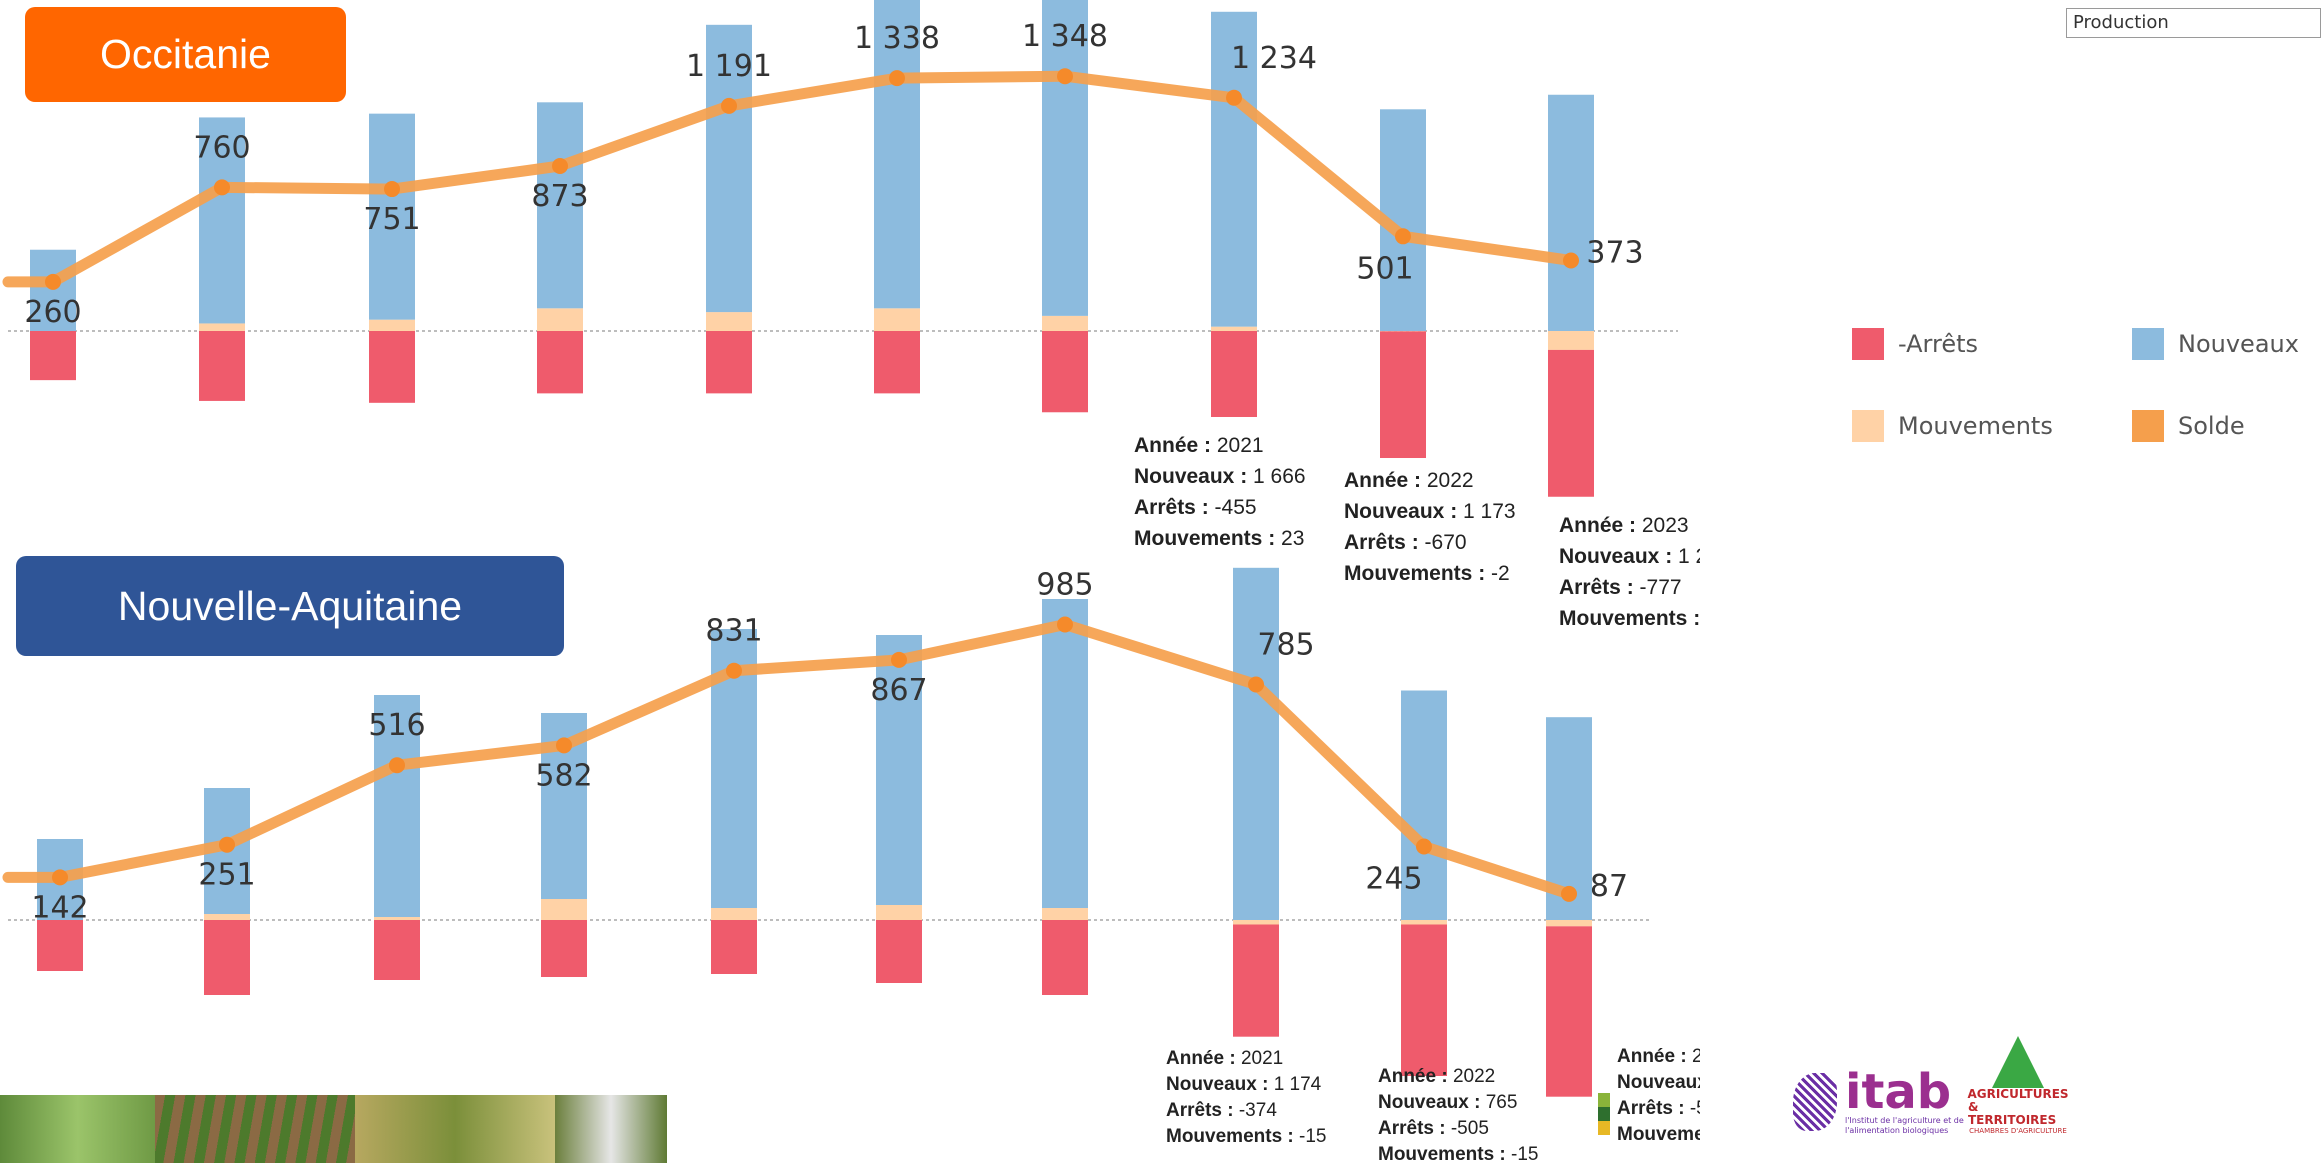 Image resolution: width=2321 pixels, height=1163 pixels. What do you see at coordinates (185, 54) in the screenshot?
I see `chart-title-occitanie: Occitanie` at bounding box center [185, 54].